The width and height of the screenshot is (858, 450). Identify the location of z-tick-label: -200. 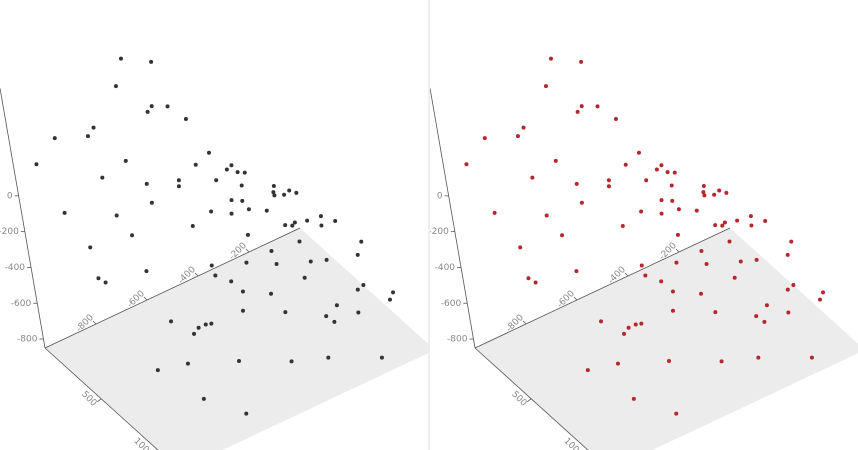
(438, 232).